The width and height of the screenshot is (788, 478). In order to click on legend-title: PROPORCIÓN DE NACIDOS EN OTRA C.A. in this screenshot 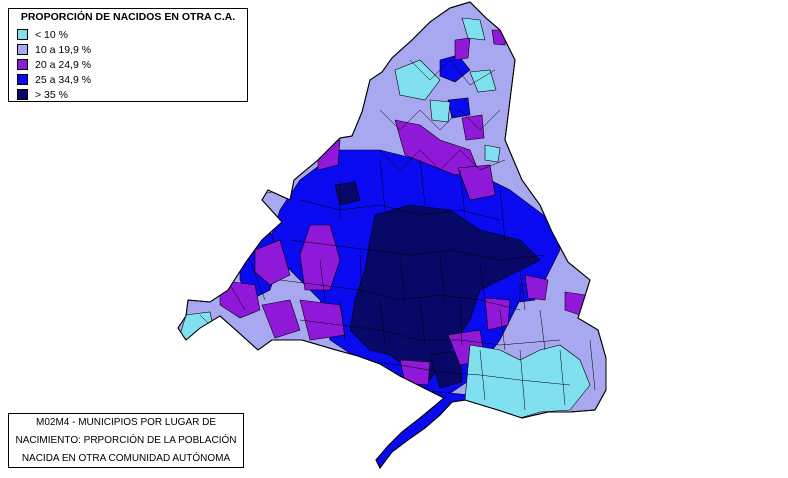, I will do `click(128, 17)`.